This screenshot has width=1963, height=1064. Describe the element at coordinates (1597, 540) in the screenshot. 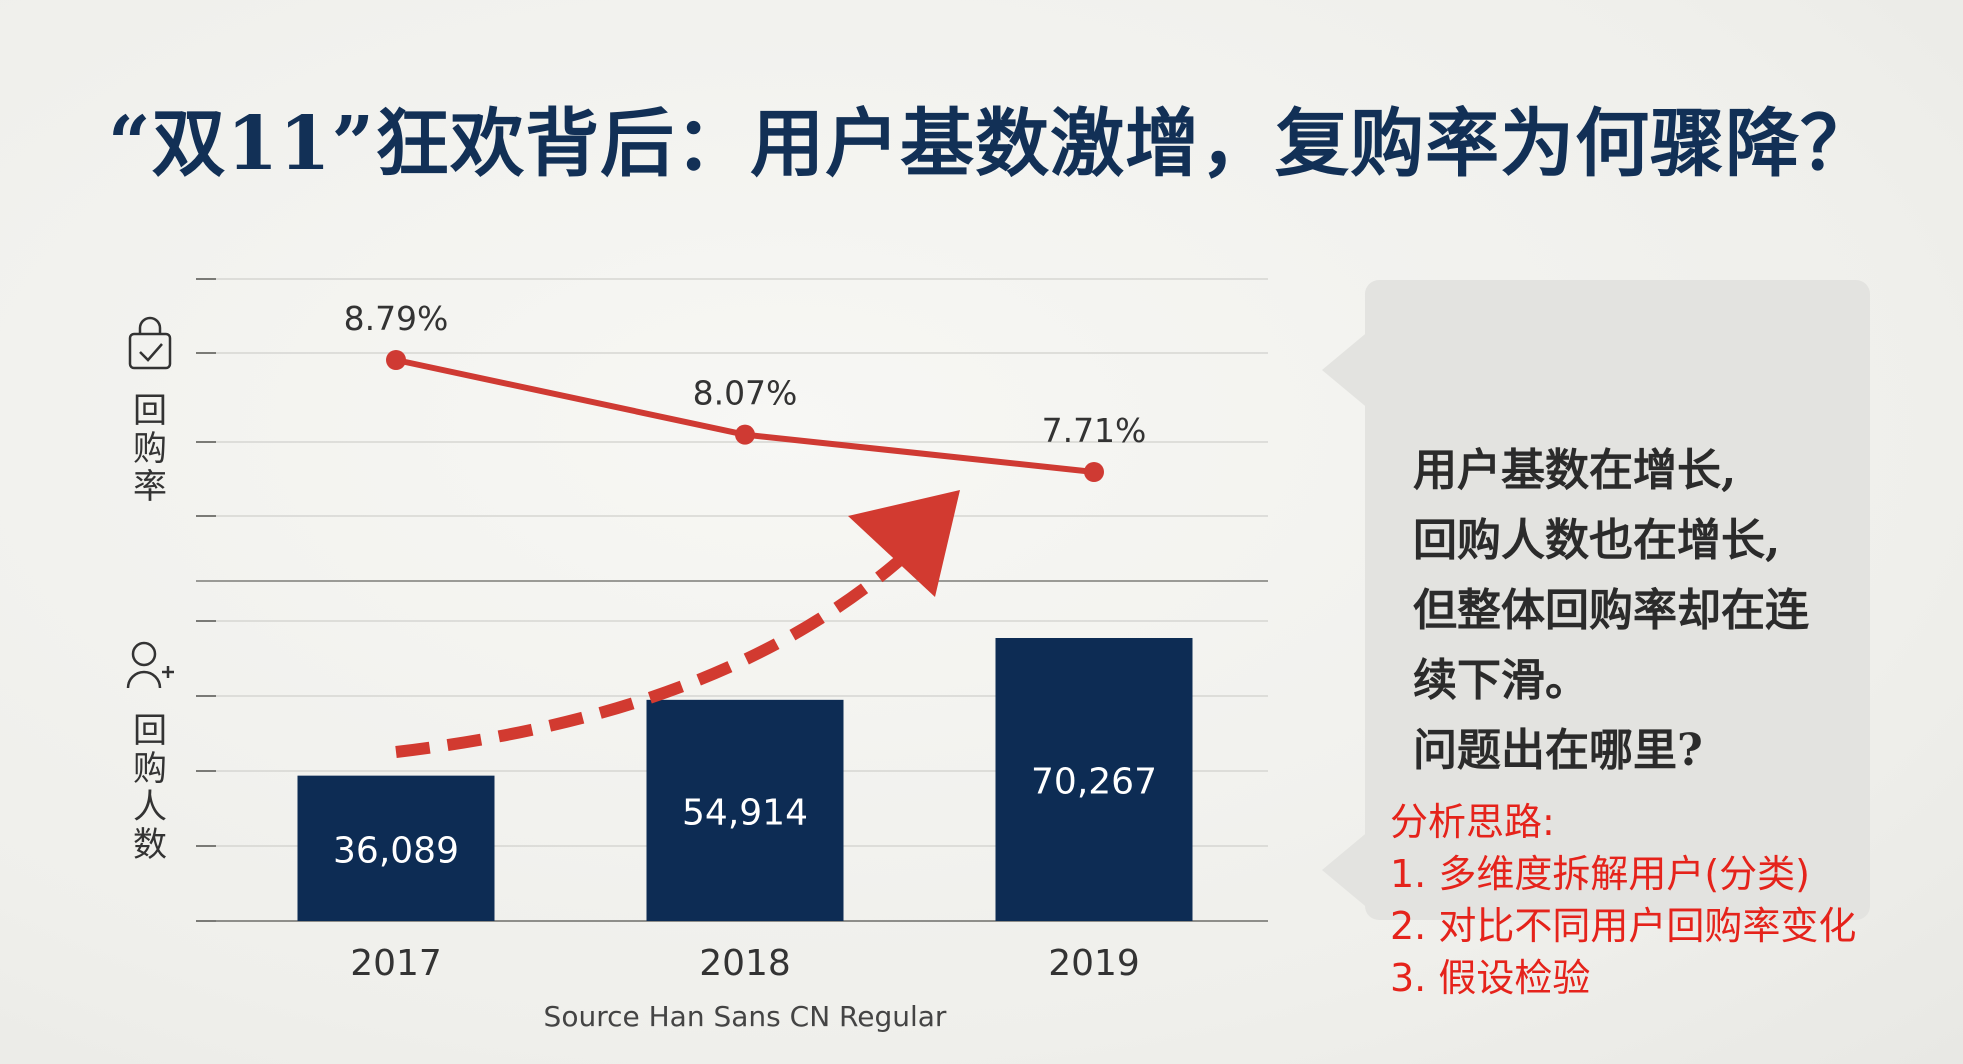

I see `callout-line: 回购人数也在增长,` at that location.